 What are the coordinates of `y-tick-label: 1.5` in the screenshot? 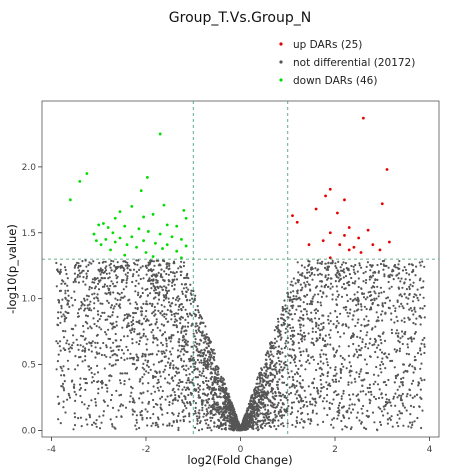 It's located at (29, 234).